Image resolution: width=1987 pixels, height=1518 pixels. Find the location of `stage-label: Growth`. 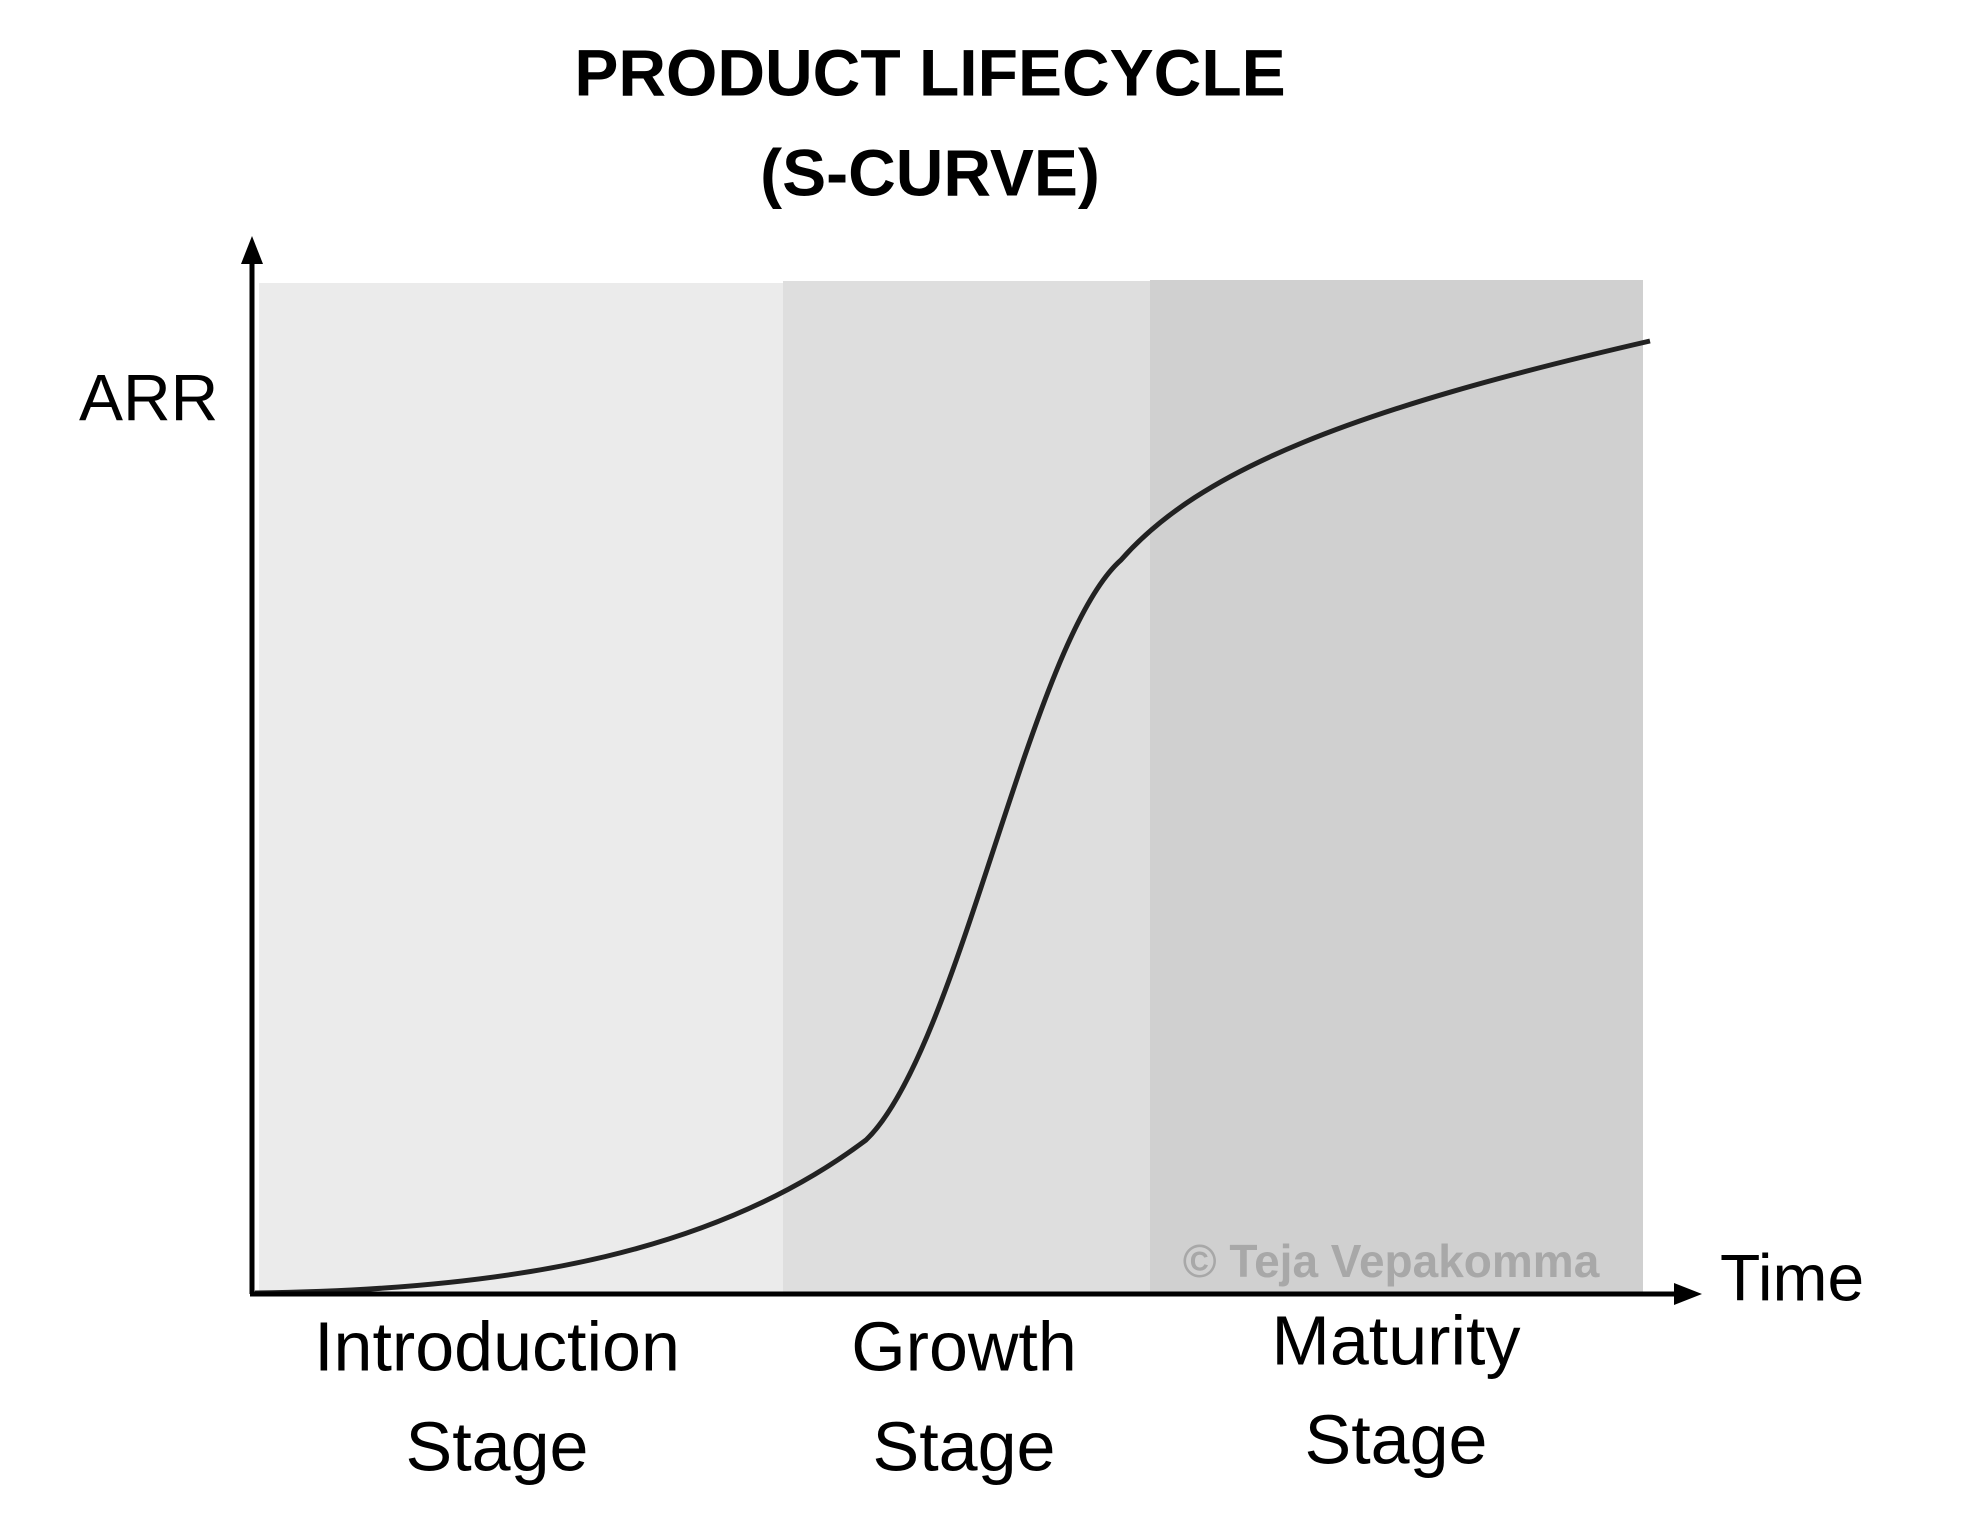

stage-label: Growth is located at coordinates (964, 1346).